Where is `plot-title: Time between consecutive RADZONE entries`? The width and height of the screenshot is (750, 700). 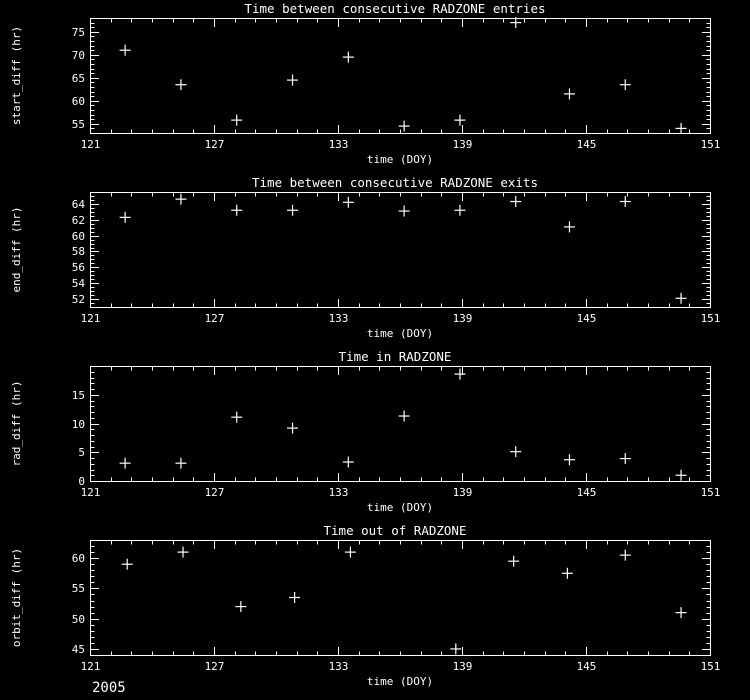
plot-title: Time between consecutive RADZONE entries is located at coordinates (394, 8).